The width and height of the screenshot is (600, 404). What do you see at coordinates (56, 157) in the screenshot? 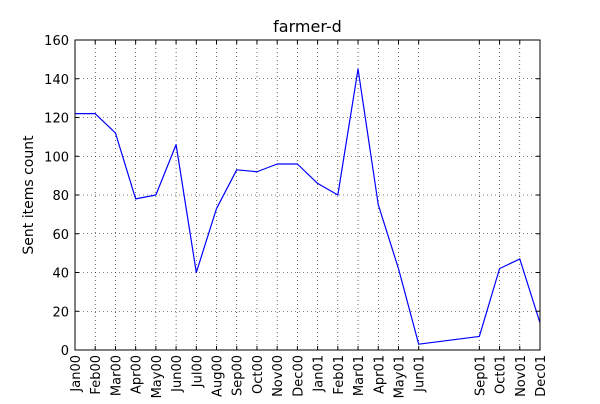
I see `y-tick-label: 100` at bounding box center [56, 157].